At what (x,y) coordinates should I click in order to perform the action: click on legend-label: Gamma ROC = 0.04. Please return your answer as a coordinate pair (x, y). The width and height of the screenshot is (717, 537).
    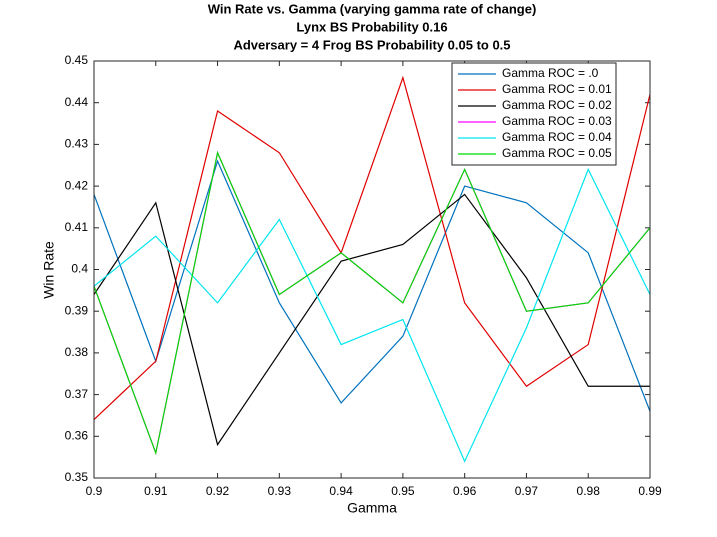
    Looking at the image, I should click on (557, 137).